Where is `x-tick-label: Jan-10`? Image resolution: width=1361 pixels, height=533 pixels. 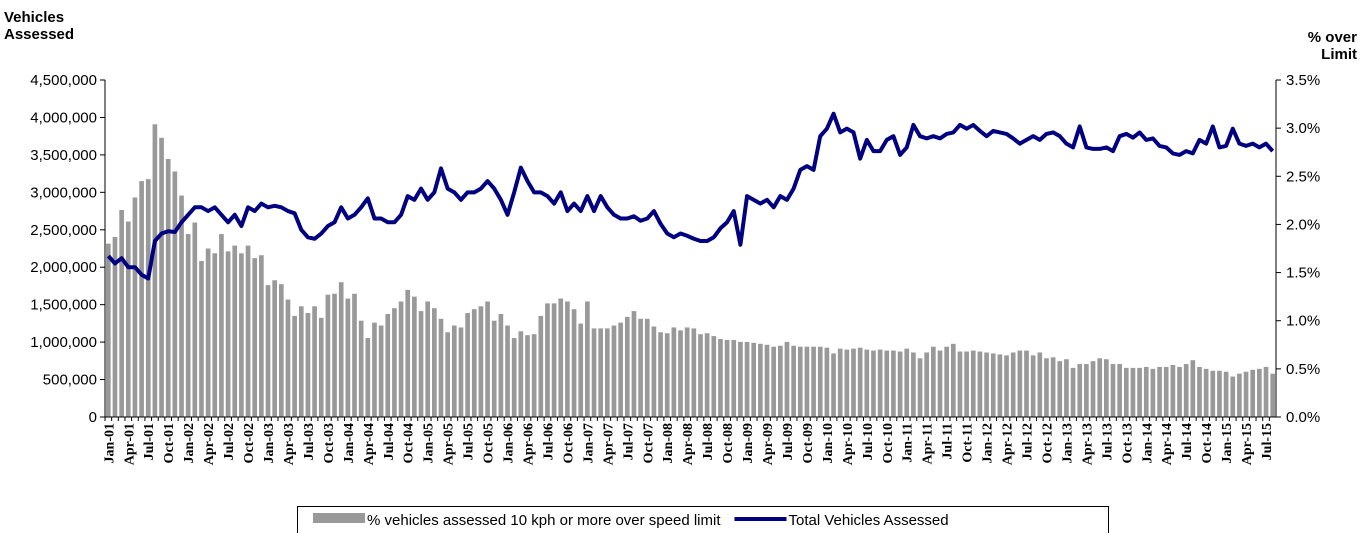 x-tick-label: Jan-10 is located at coordinates (828, 443).